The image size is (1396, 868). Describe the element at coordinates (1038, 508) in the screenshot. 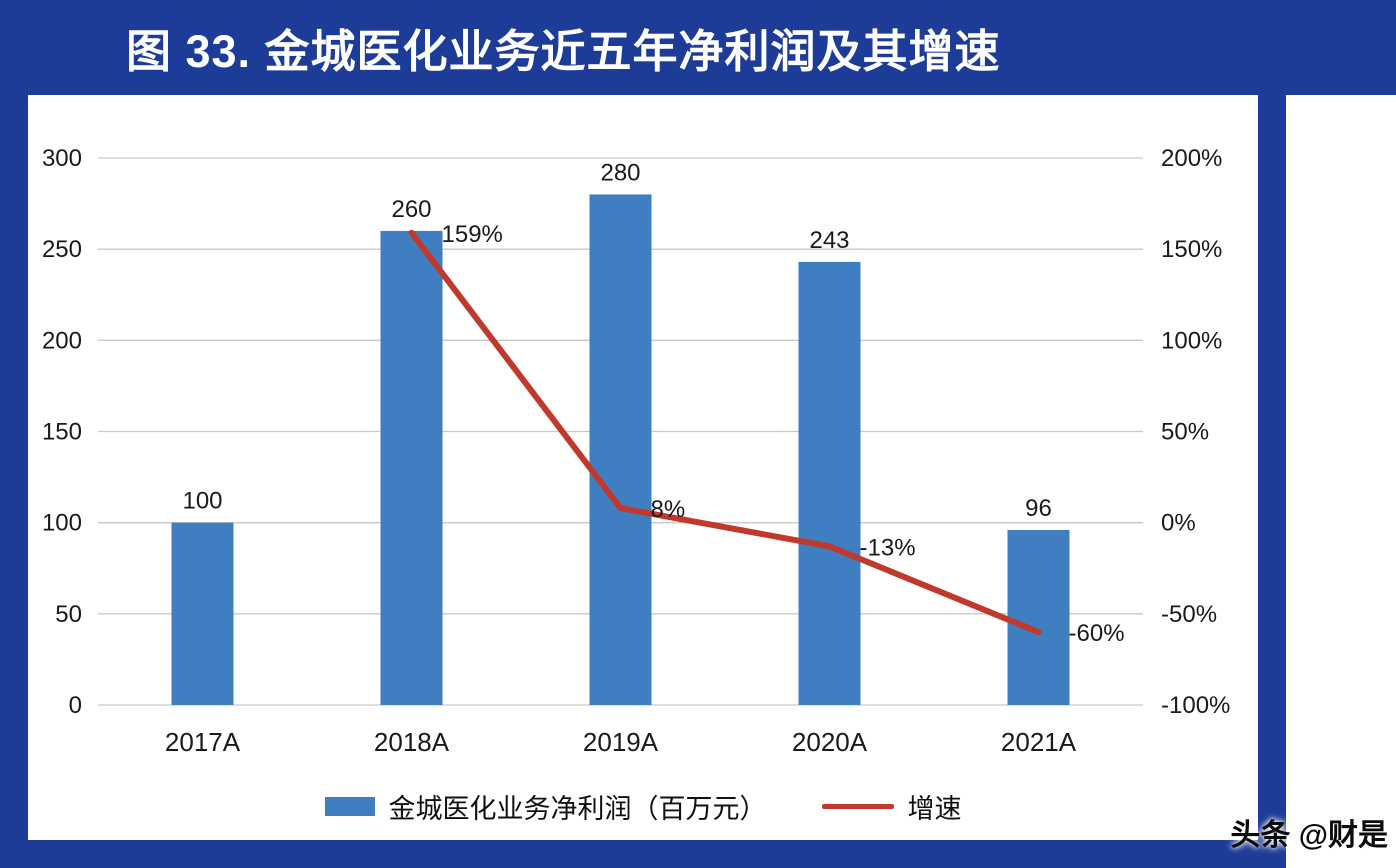

I see `bar-value-label: 96` at that location.